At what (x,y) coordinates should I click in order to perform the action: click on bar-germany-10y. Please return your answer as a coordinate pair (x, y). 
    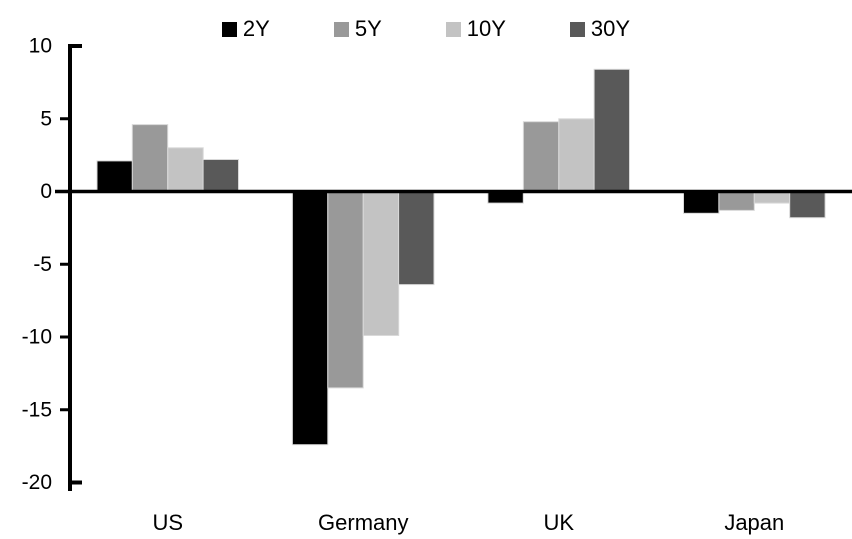
    Looking at the image, I should click on (381, 263).